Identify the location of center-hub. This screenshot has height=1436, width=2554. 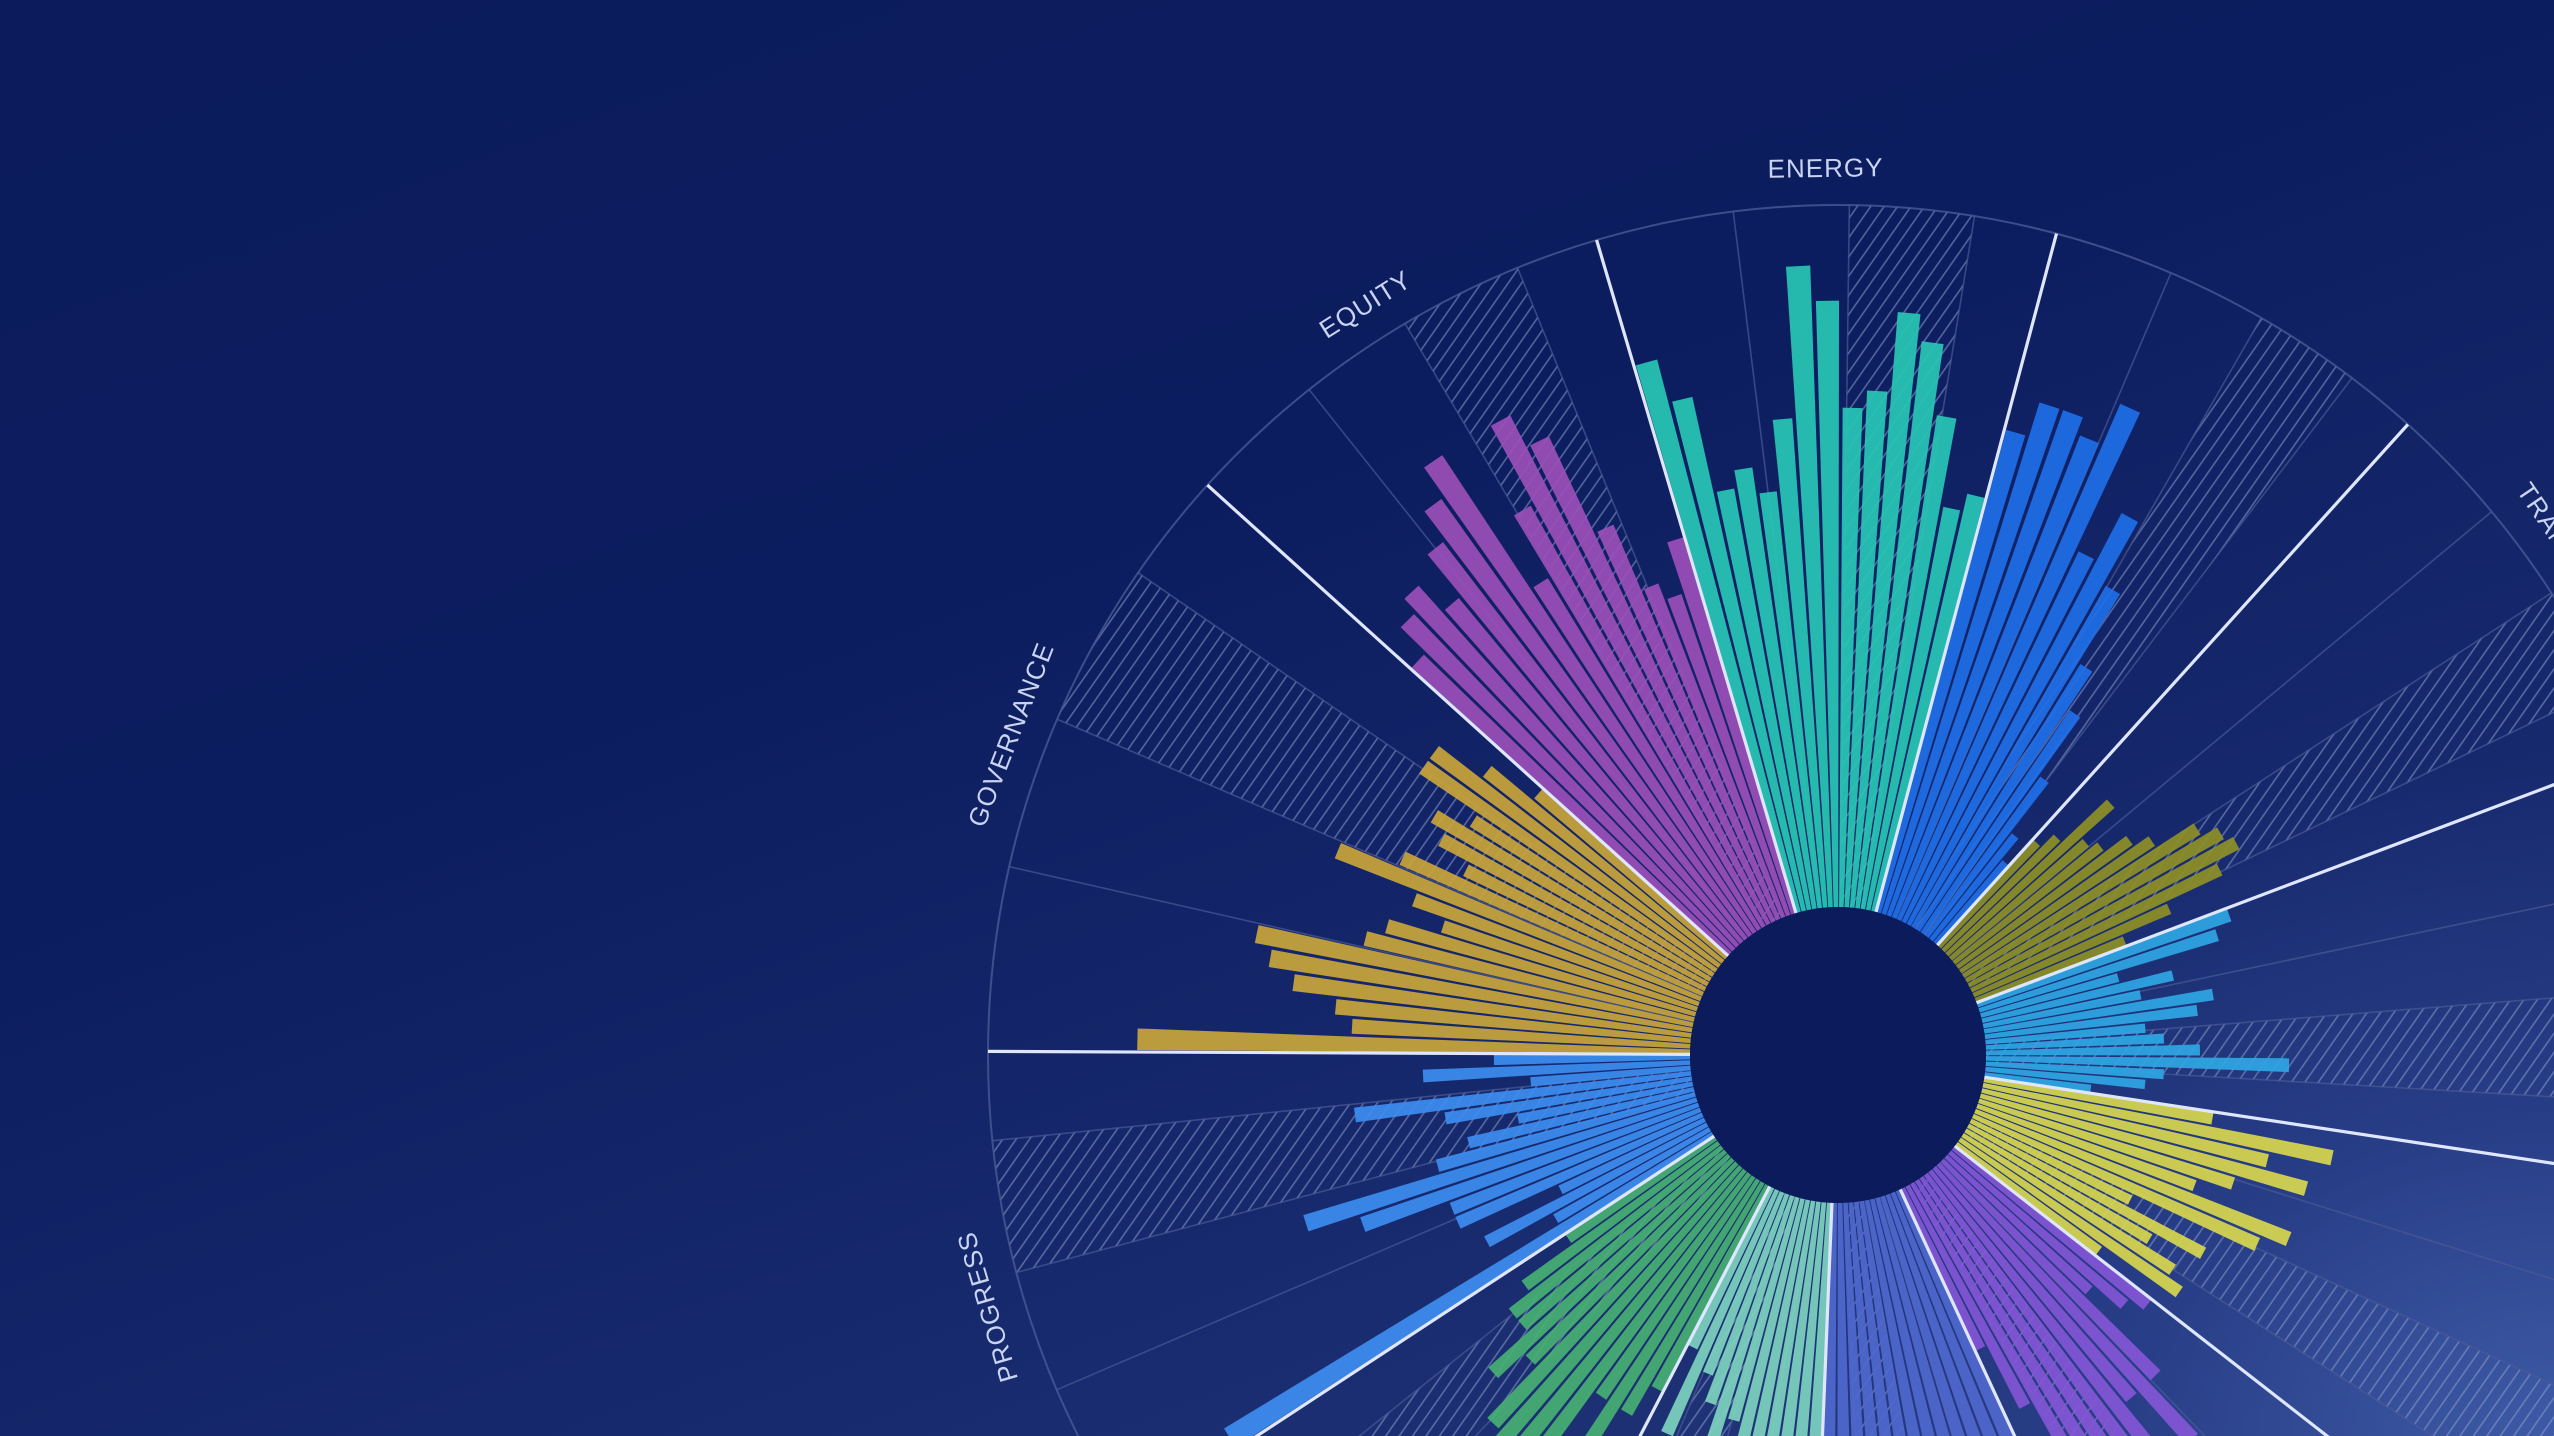
(1838, 1055).